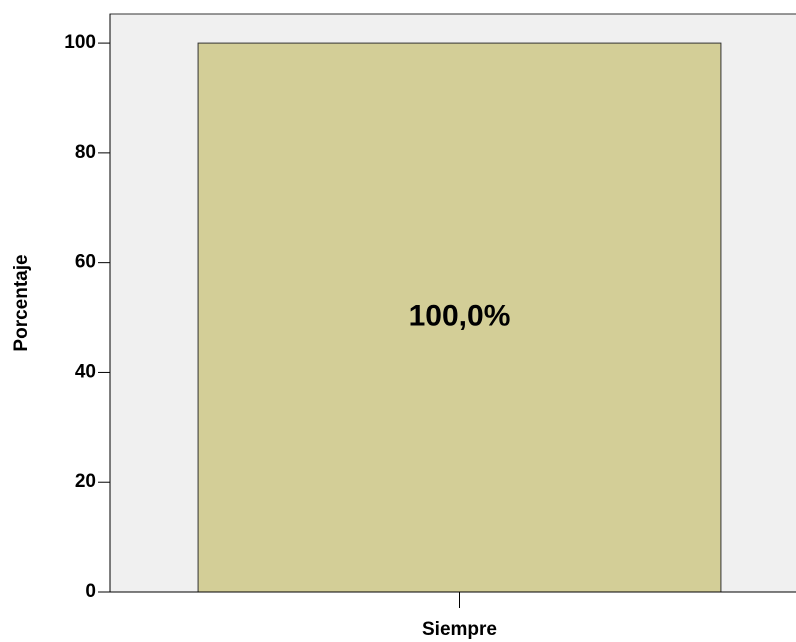 Image resolution: width=796 pixels, height=642 pixels. What do you see at coordinates (21, 302) in the screenshot?
I see `y-axis-label: Porcentaje` at bounding box center [21, 302].